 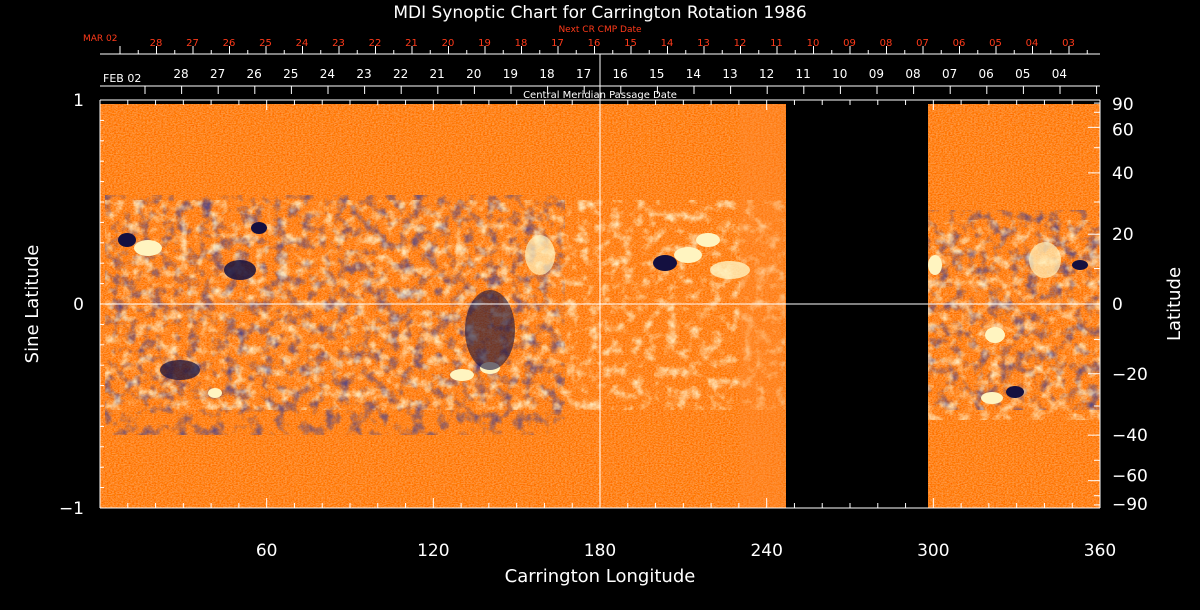 What do you see at coordinates (813, 43) in the screenshot?
I see `next-cr-day-label: 10` at bounding box center [813, 43].